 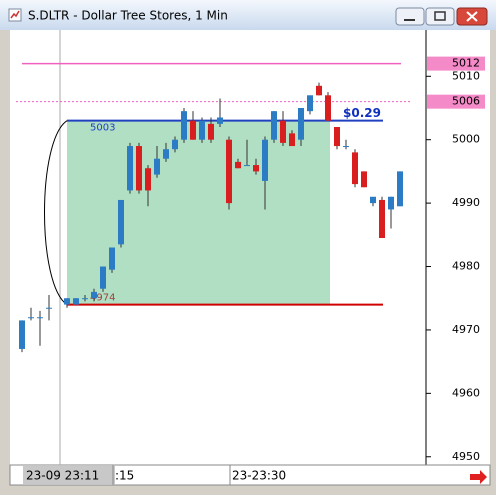 I want to click on level-tag-label: 5006, so click(x=466, y=101).